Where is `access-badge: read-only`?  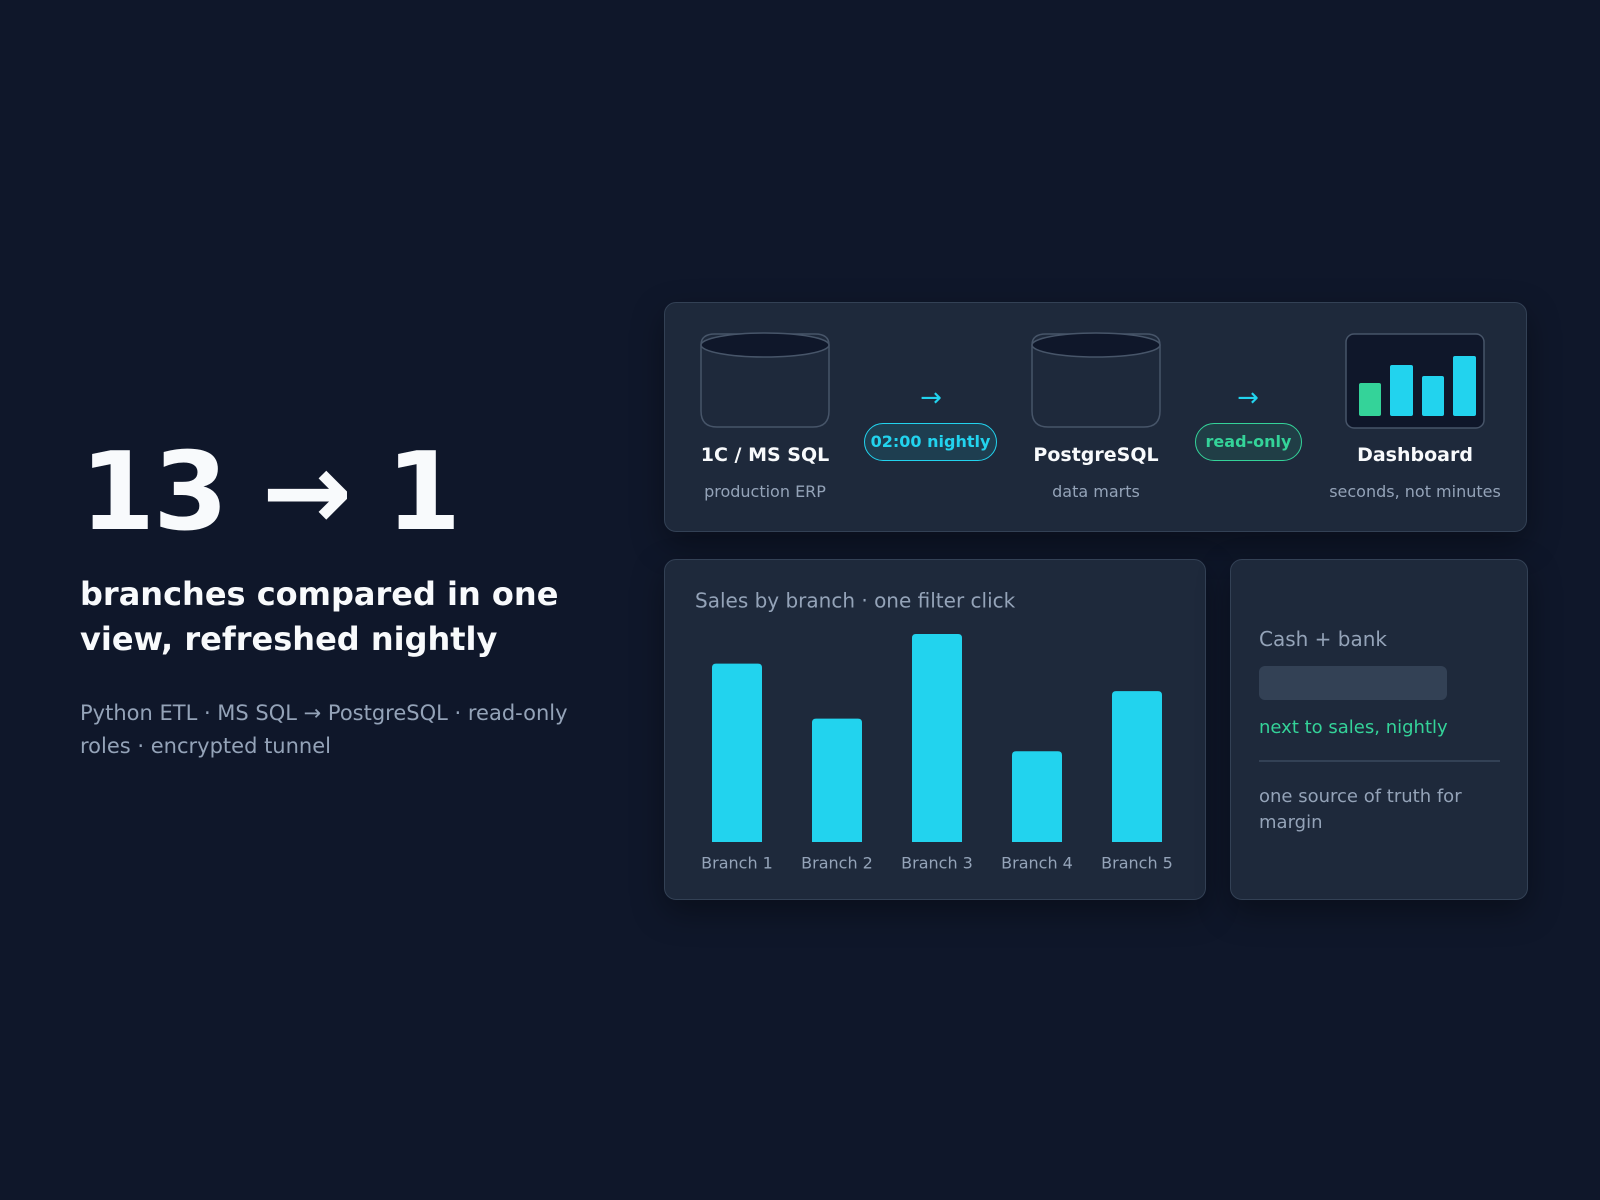 access-badge: read-only is located at coordinates (1248, 442).